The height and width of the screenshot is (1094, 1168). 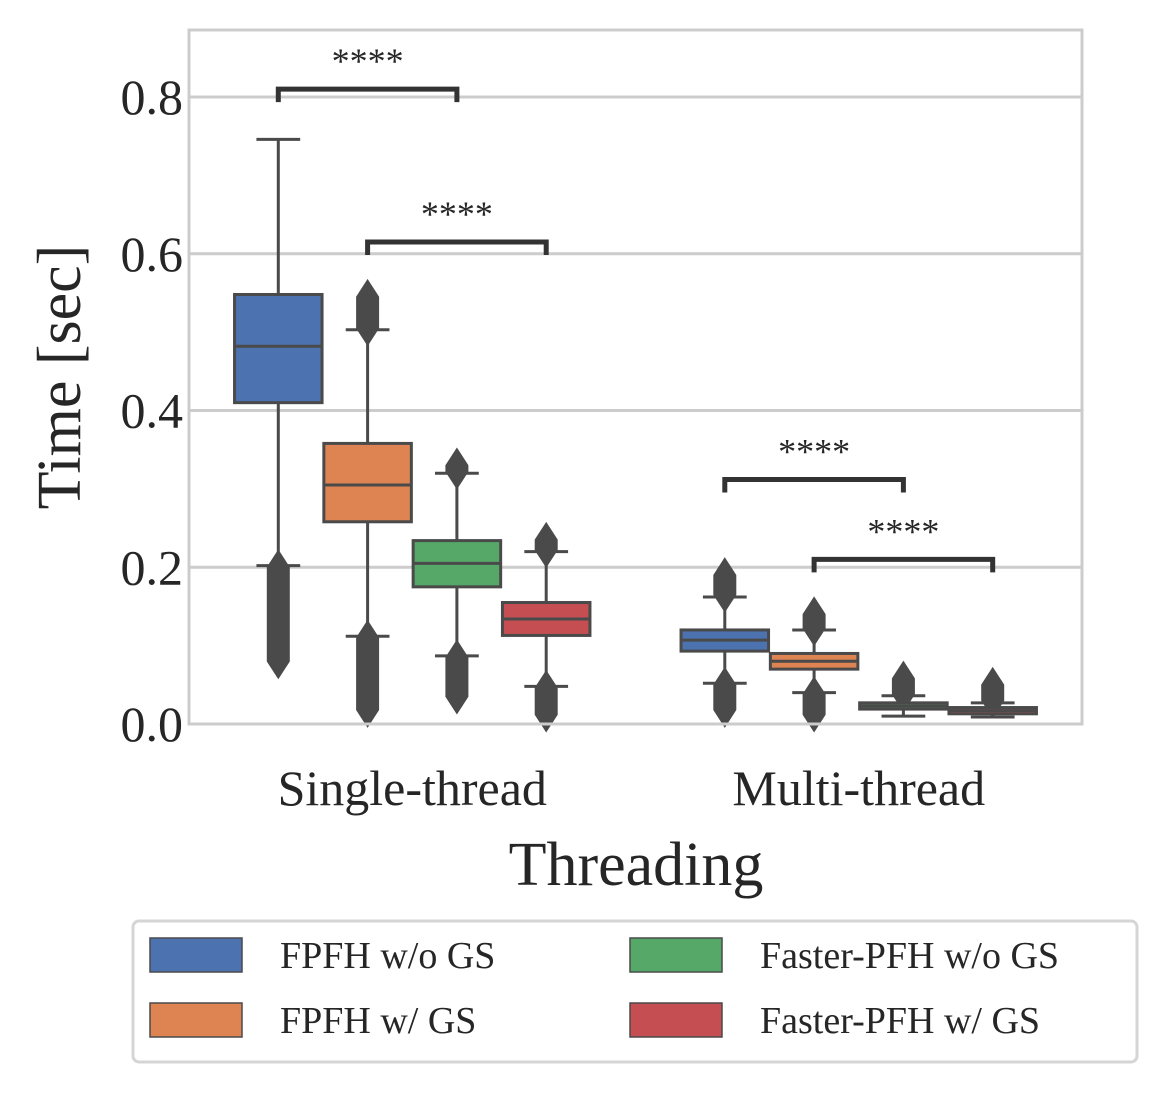 I want to click on y-axis-ticks: 0.0 0.2 0.4 0.6 0.8, so click(x=152, y=410).